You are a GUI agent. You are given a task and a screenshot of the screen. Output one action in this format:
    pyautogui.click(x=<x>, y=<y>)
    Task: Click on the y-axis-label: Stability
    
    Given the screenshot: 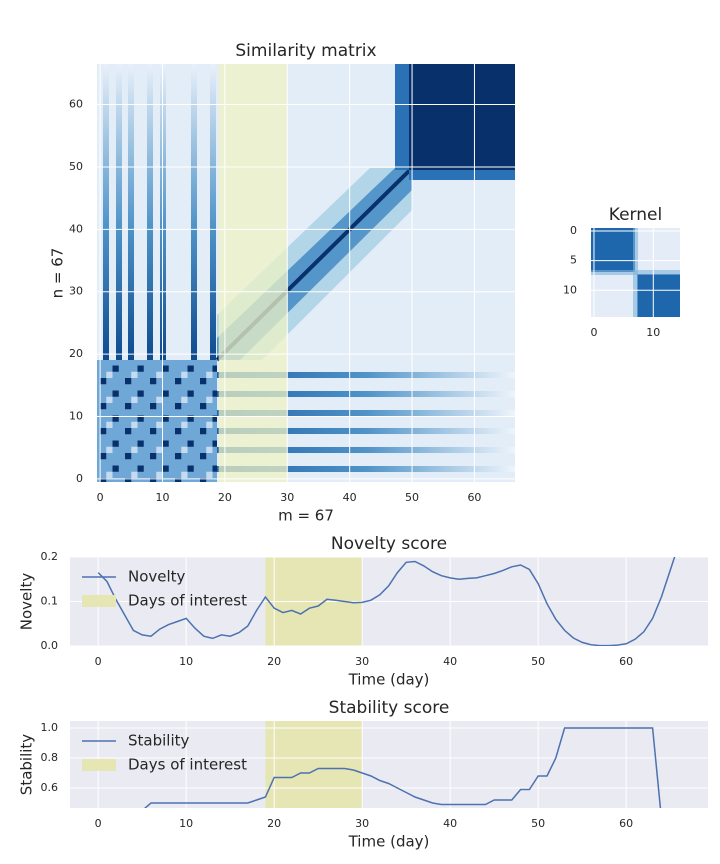 What is the action you would take?
    pyautogui.click(x=27, y=765)
    